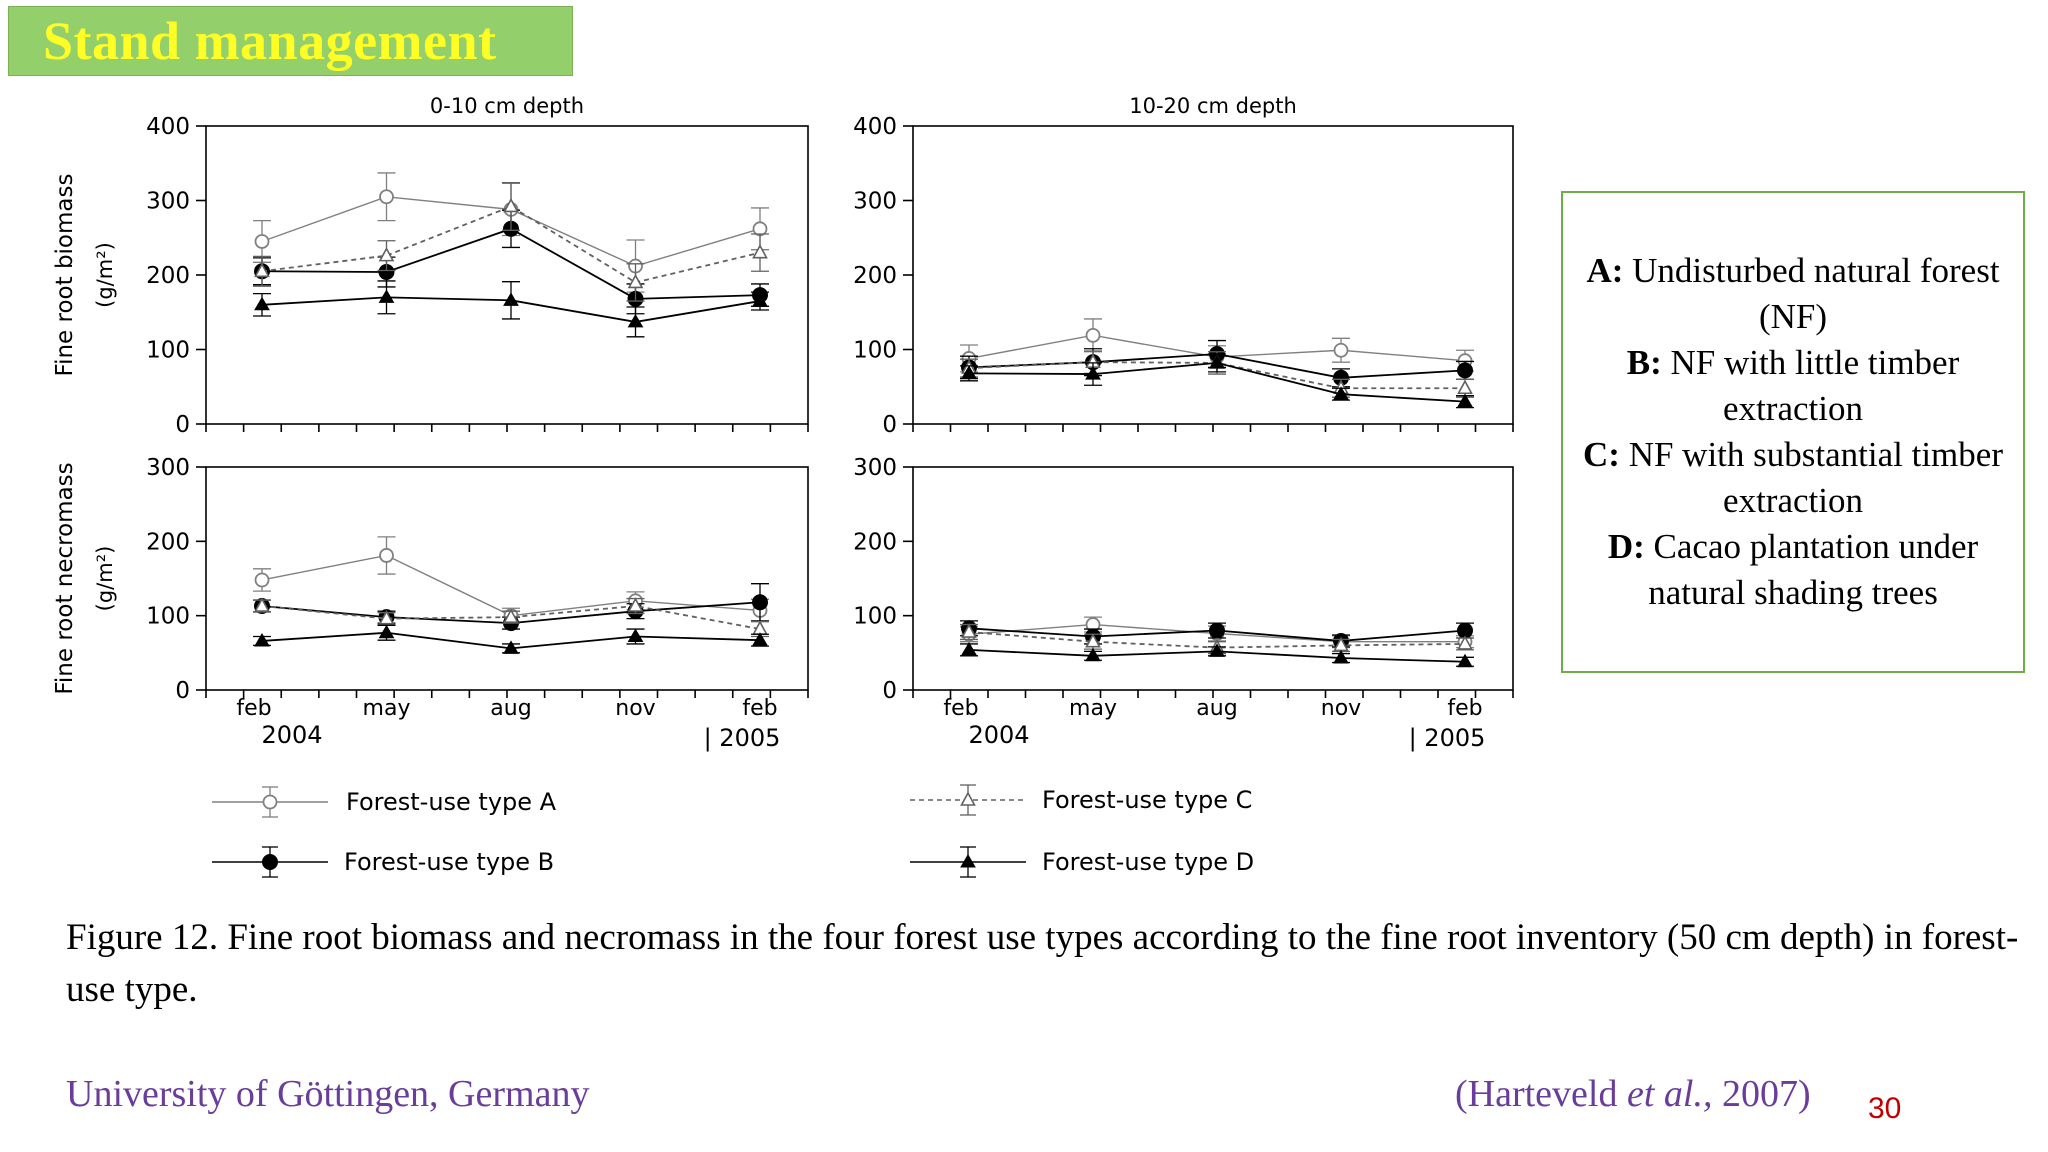  Describe the element at coordinates (451, 802) in the screenshot. I see `legend-label: Forest-use type A` at that location.